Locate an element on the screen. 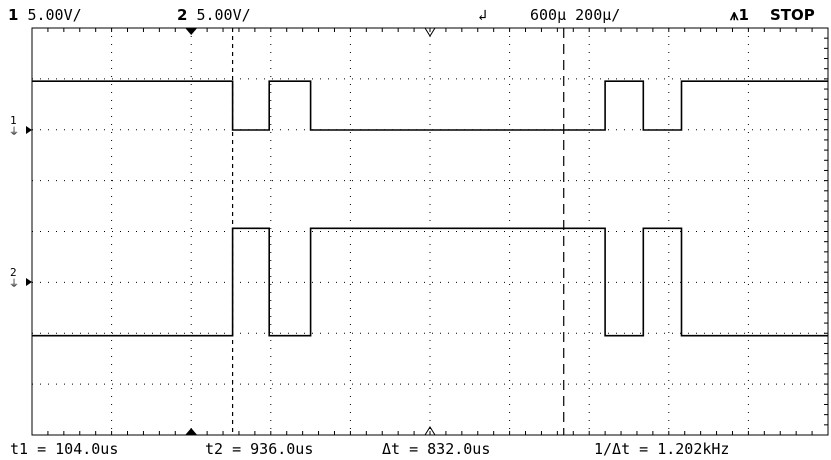 Image resolution: width=831 pixels, height=460 pixels. t2-readout: t2 = 936.0us is located at coordinates (259, 449).